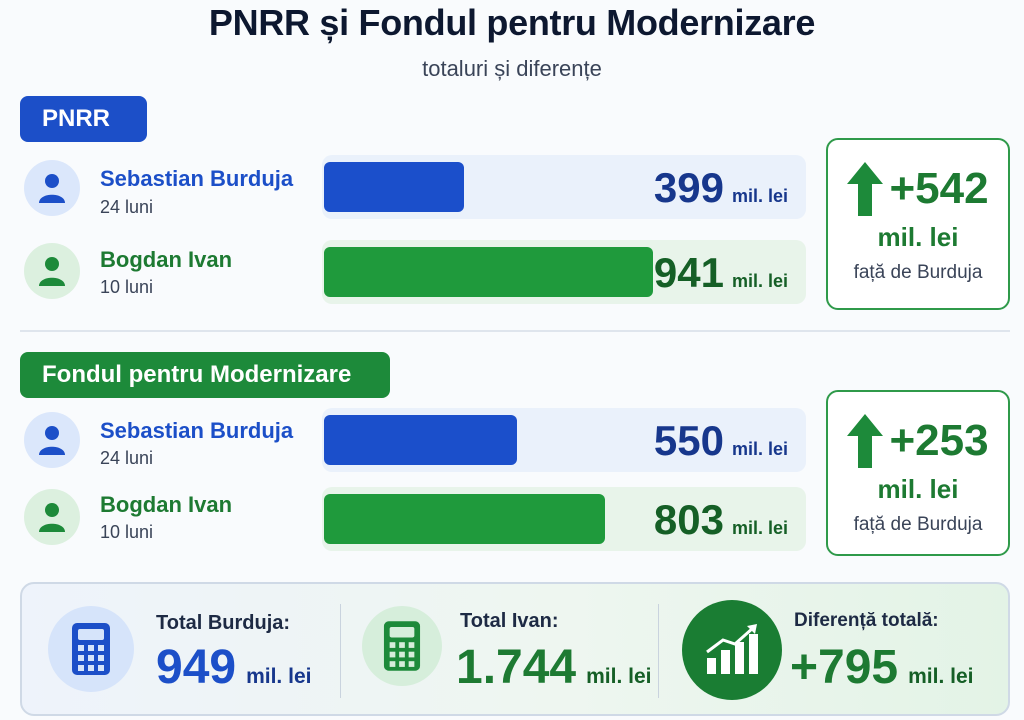  Describe the element at coordinates (205, 375) in the screenshot. I see `section-label-fondul: Fondul pentru Modernizare` at that location.